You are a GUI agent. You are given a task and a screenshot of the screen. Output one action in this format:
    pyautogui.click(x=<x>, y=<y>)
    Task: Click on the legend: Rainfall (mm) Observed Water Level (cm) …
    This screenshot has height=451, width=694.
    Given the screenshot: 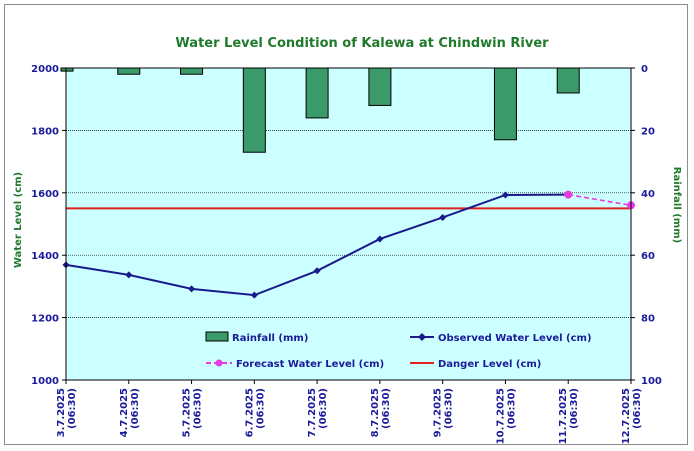 What is the action you would take?
    pyautogui.click(x=398, y=350)
    